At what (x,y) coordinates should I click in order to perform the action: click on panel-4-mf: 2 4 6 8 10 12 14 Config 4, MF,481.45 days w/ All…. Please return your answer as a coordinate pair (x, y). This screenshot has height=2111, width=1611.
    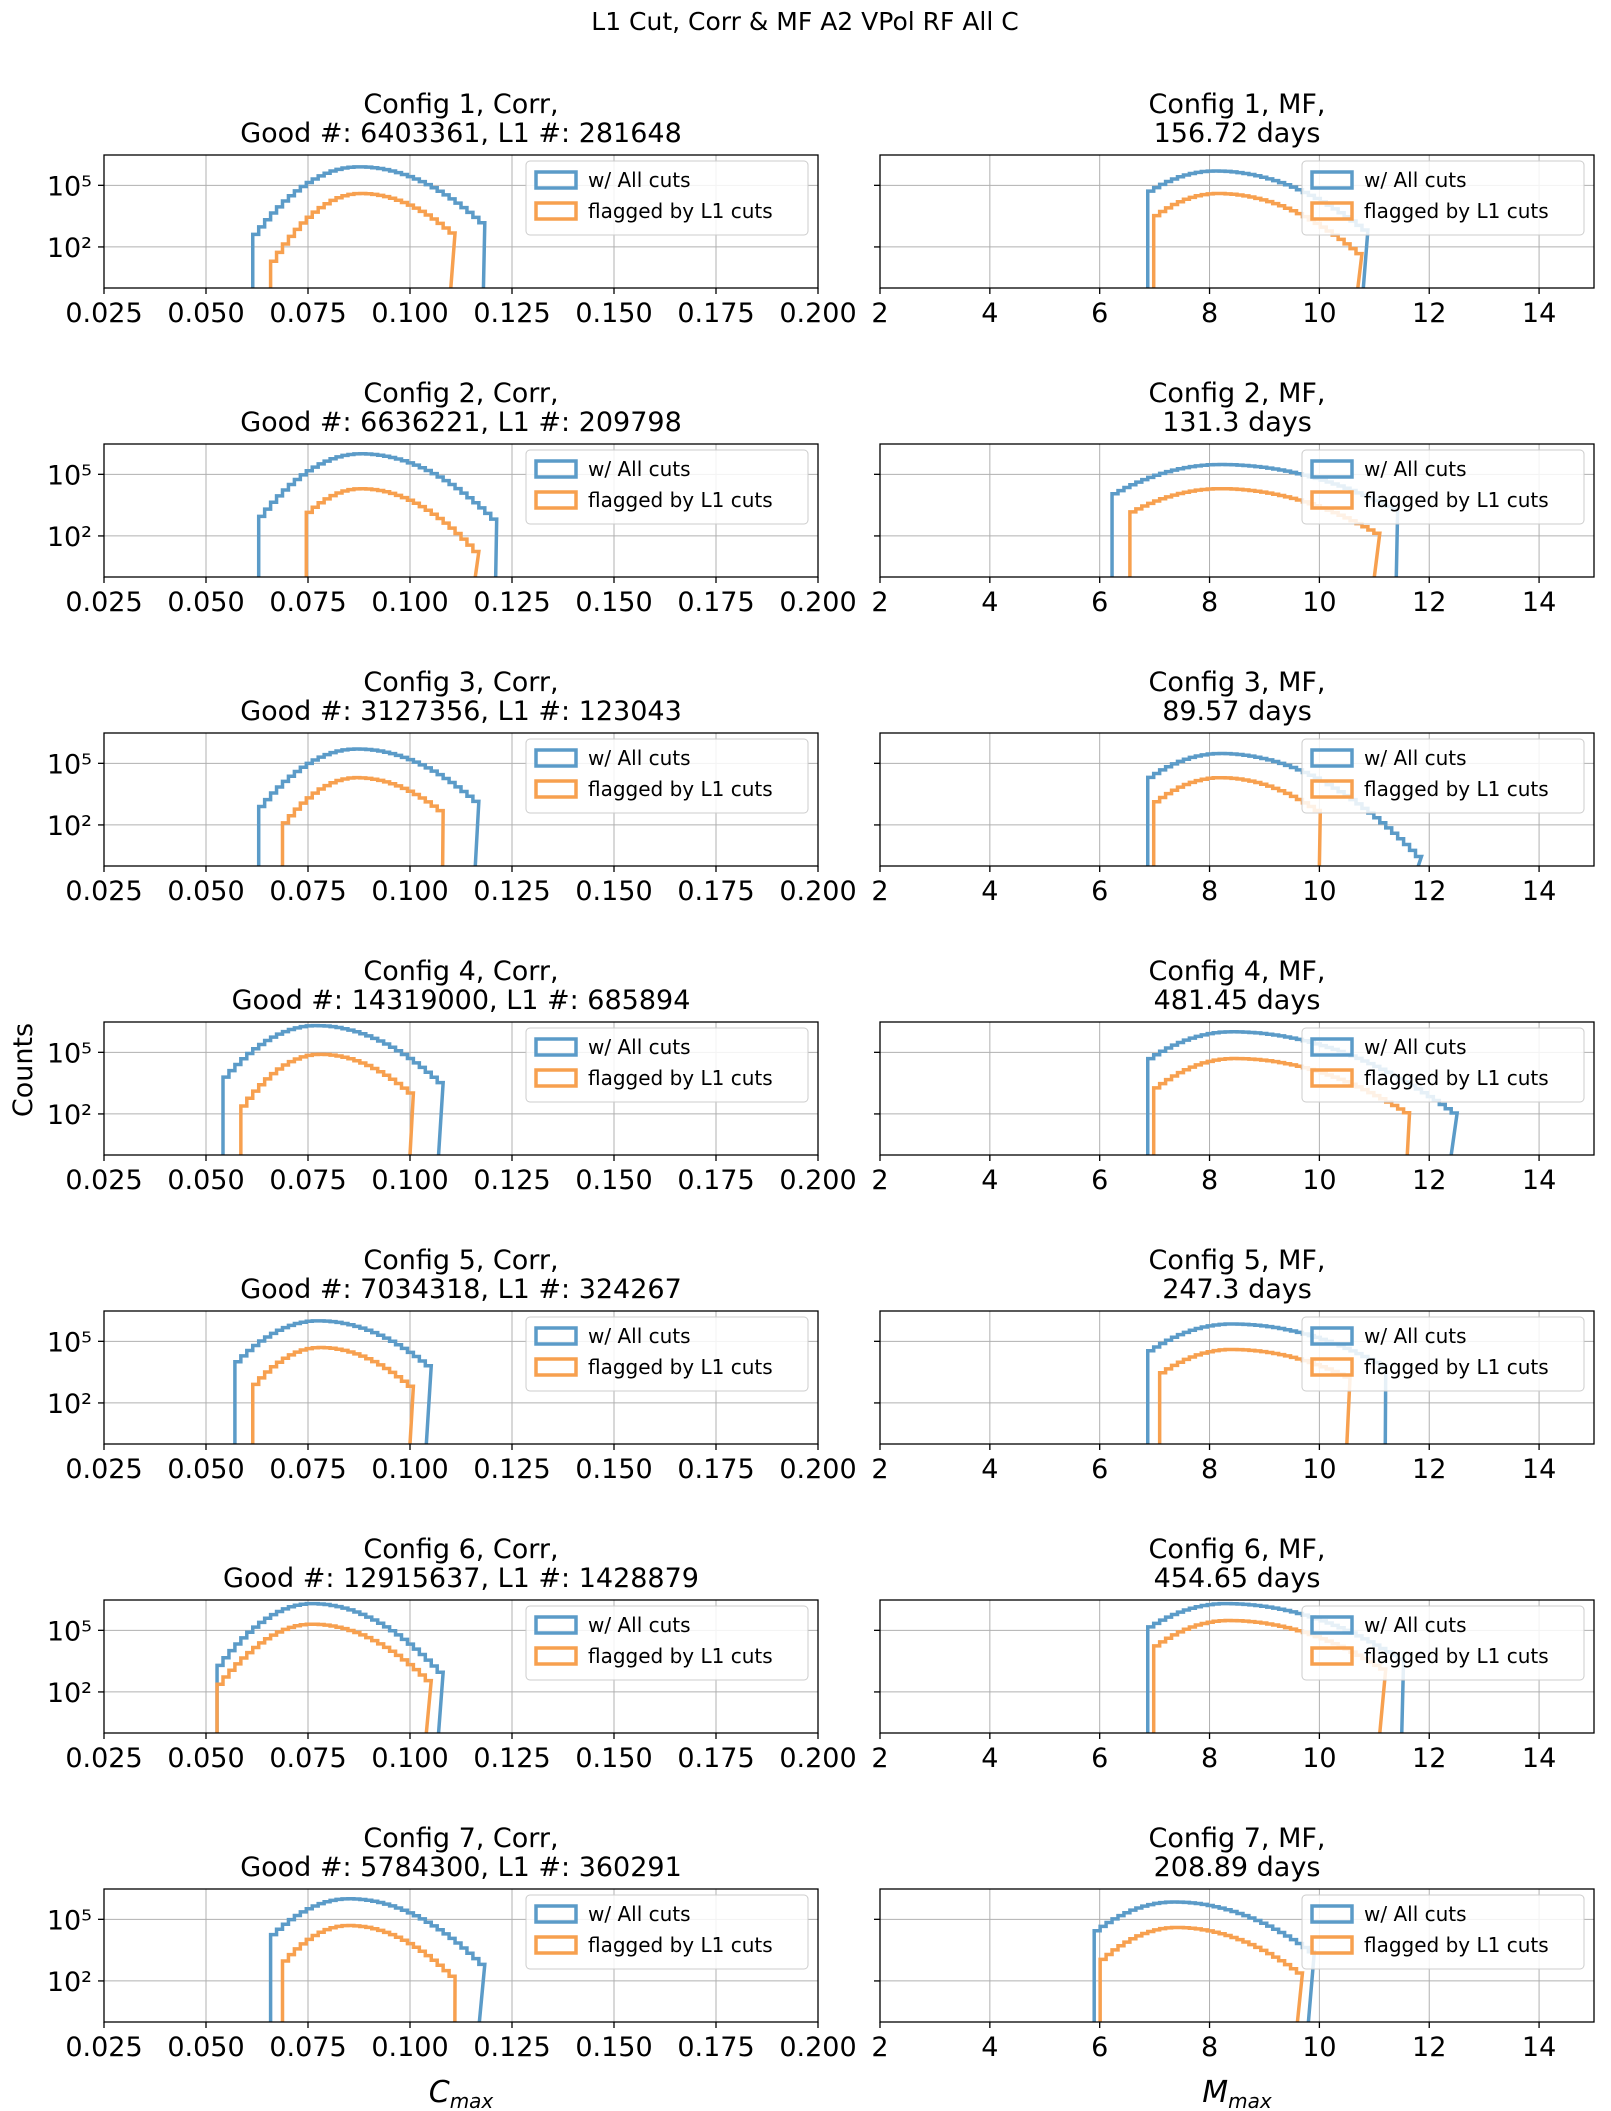
    Looking at the image, I should click on (1233, 1076).